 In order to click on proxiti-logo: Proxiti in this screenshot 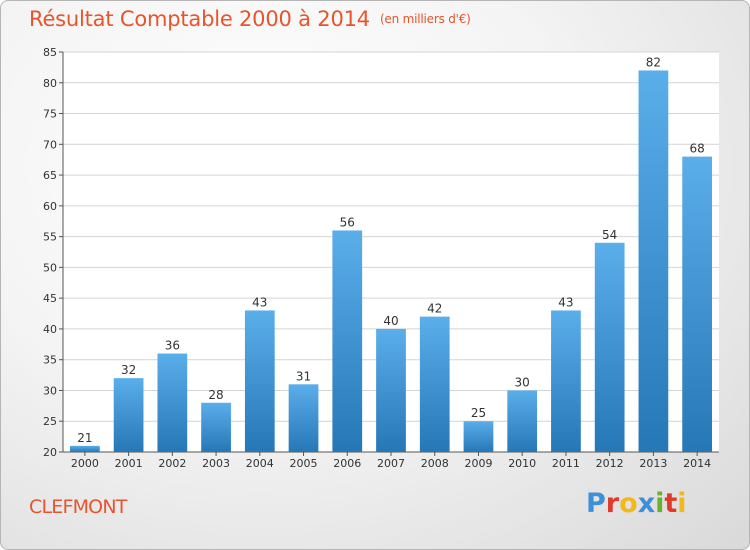, I will do `click(636, 503)`.